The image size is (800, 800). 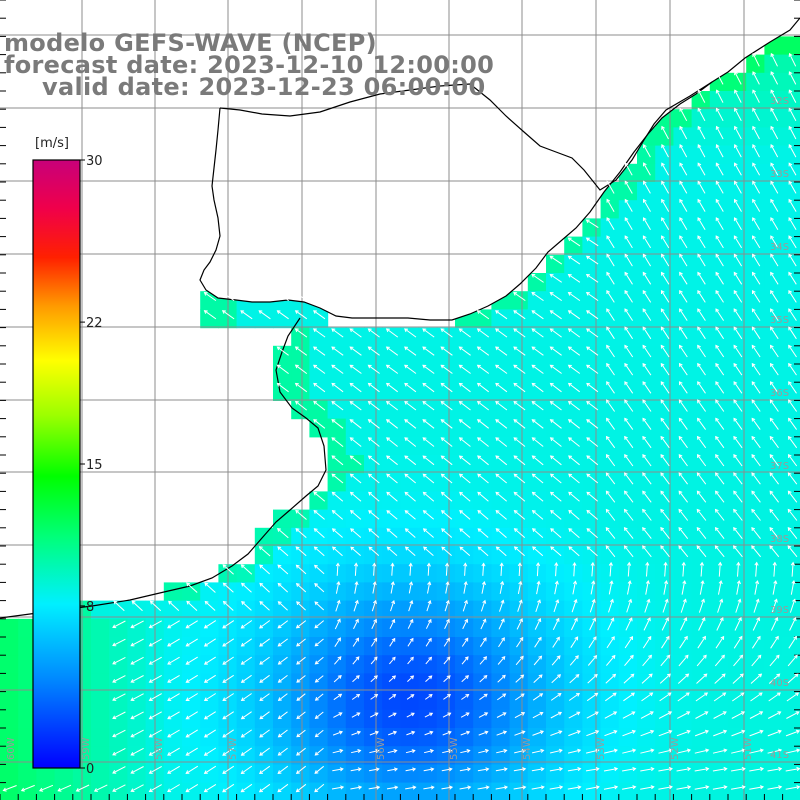 I want to click on colorbar-tick-label-15: 15, so click(x=94, y=465).